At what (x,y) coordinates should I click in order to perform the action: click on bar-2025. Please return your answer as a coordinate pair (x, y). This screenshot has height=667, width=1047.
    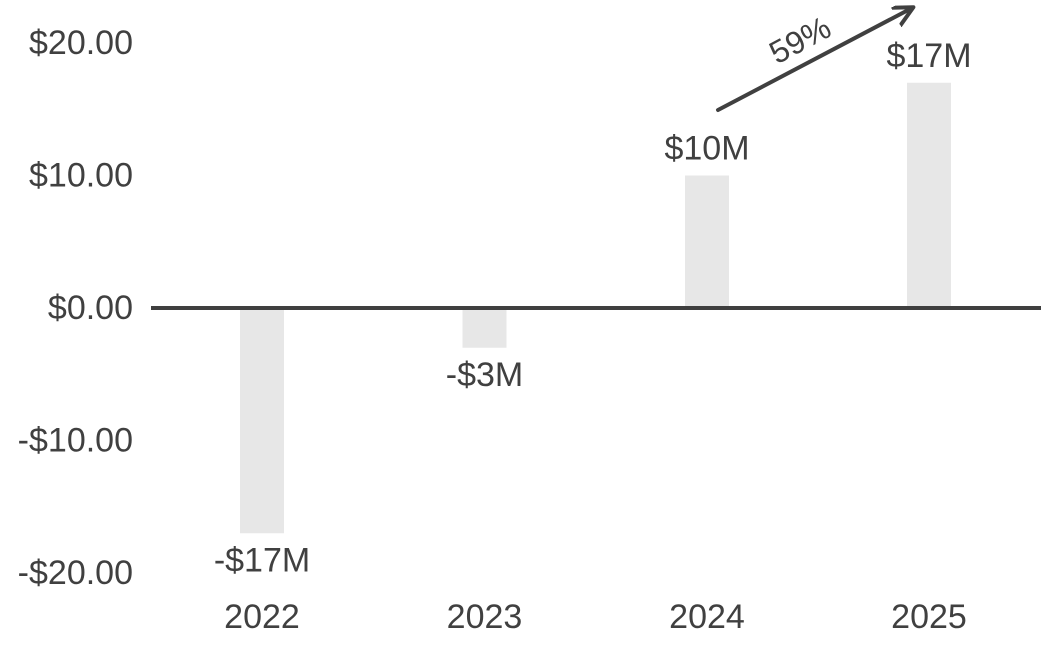
    Looking at the image, I should click on (929, 195).